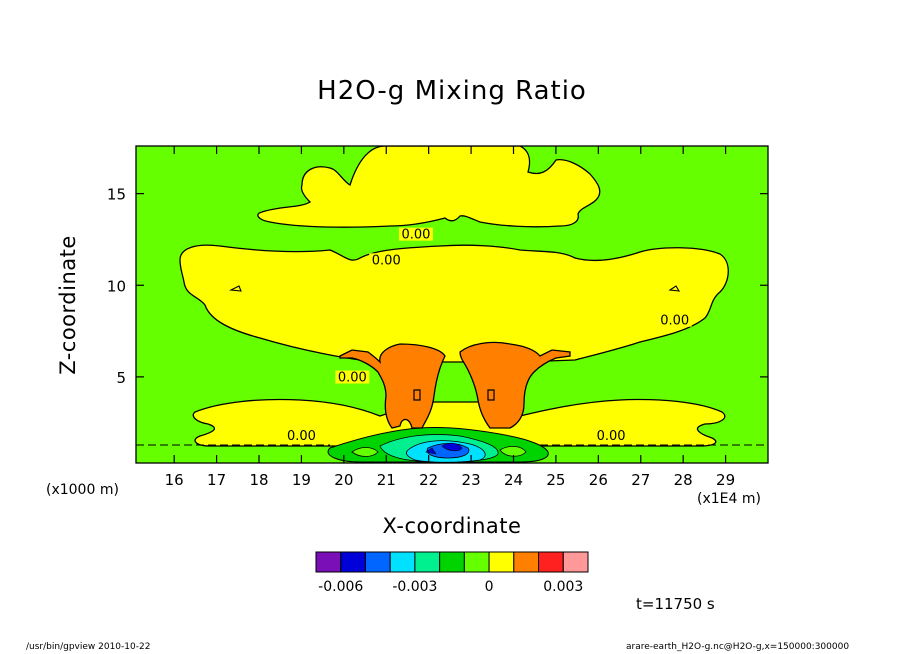 This screenshot has height=654, width=904. I want to click on x-tick-label: 21, so click(386, 480).